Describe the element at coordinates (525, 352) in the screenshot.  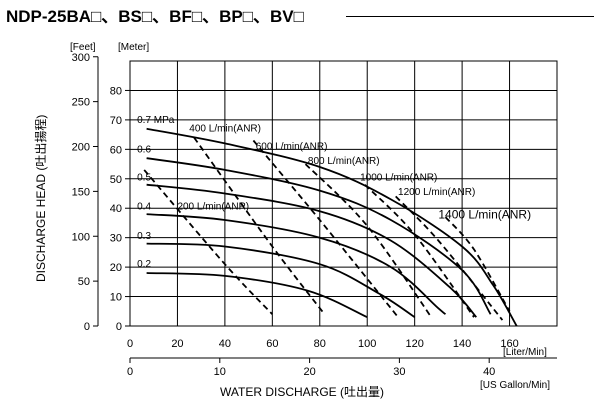
I see `x-unit-primary: [Liter/Min]` at that location.